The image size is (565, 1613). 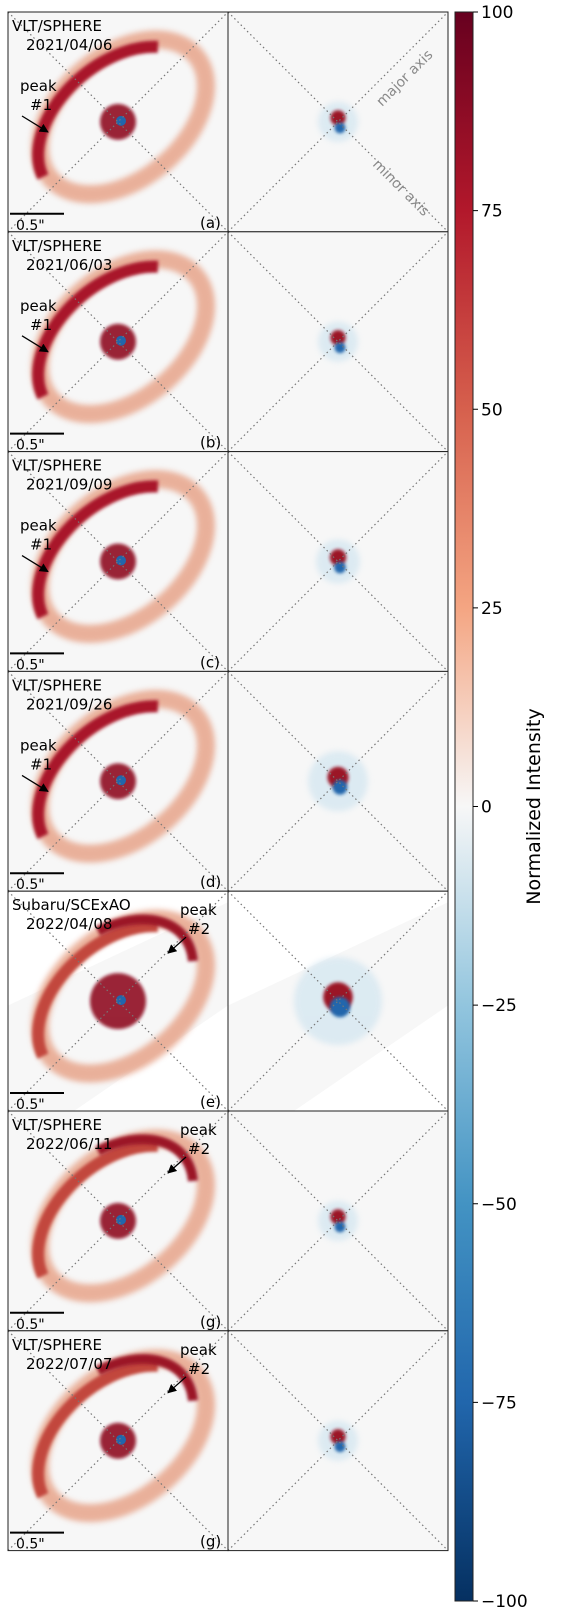 What do you see at coordinates (210, 223) in the screenshot?
I see `panel-tag: (a)` at bounding box center [210, 223].